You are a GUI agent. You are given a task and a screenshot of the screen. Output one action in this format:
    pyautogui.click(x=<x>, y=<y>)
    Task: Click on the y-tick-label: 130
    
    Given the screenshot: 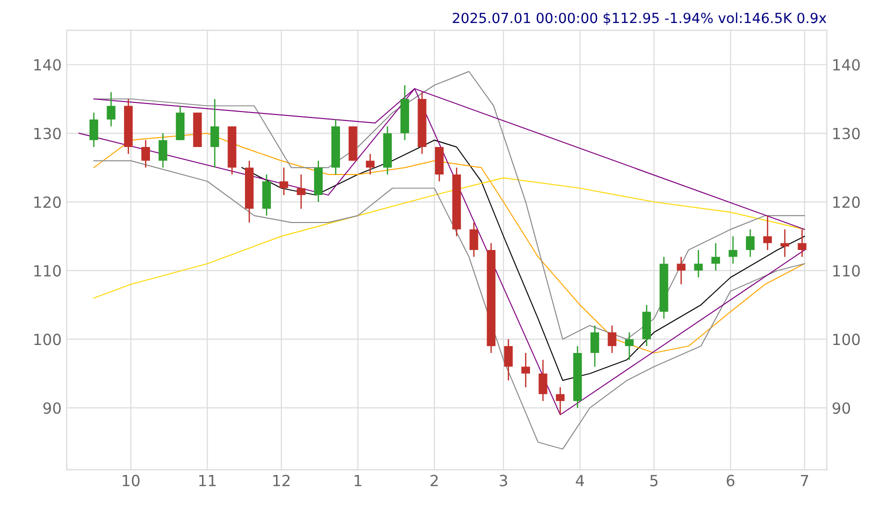 What is the action you would take?
    pyautogui.click(x=47, y=134)
    